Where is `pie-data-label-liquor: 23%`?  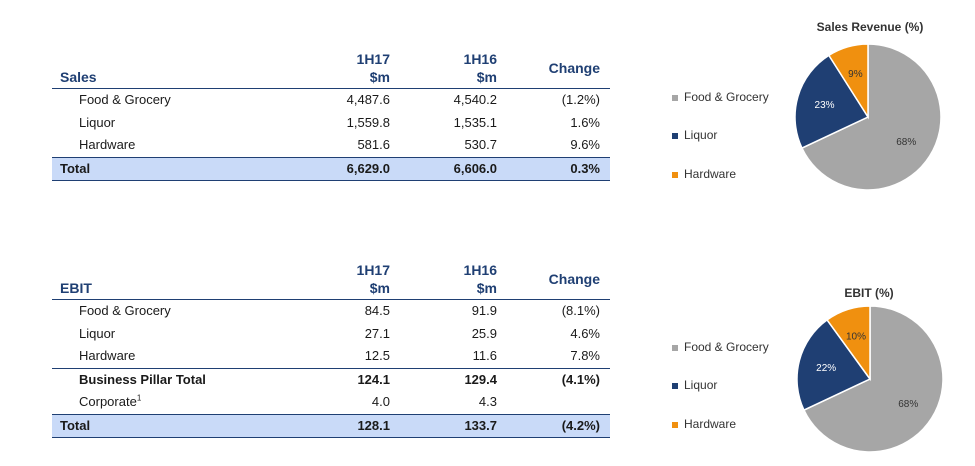
pie-data-label-liquor: 23% is located at coordinates (825, 105).